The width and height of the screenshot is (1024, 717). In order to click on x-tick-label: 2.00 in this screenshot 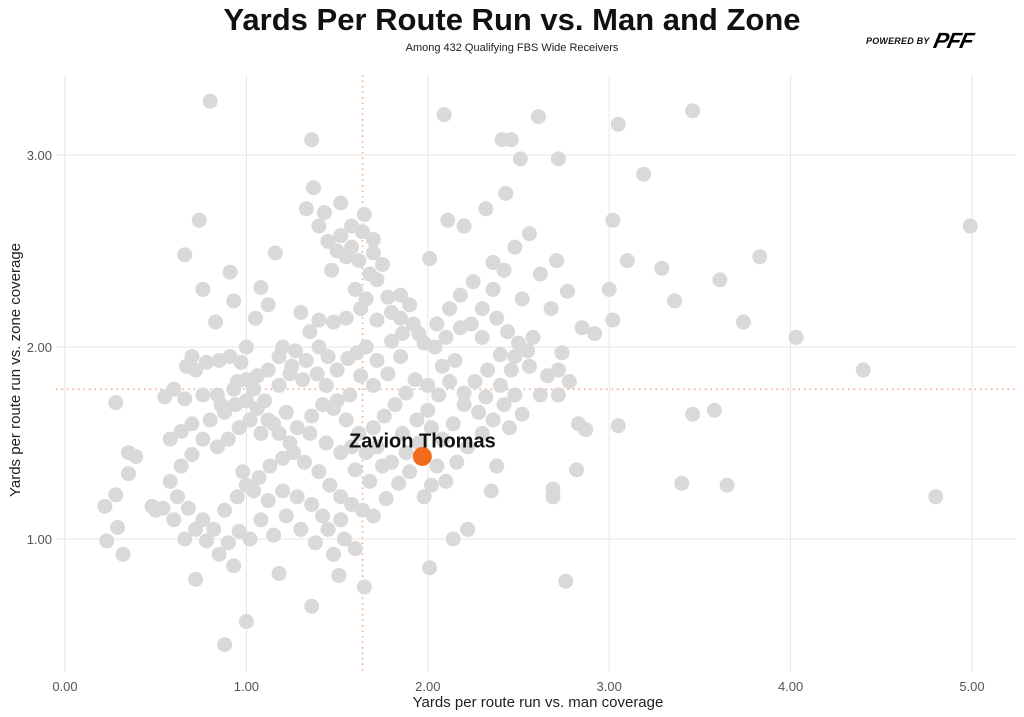, I will do `click(427, 686)`.